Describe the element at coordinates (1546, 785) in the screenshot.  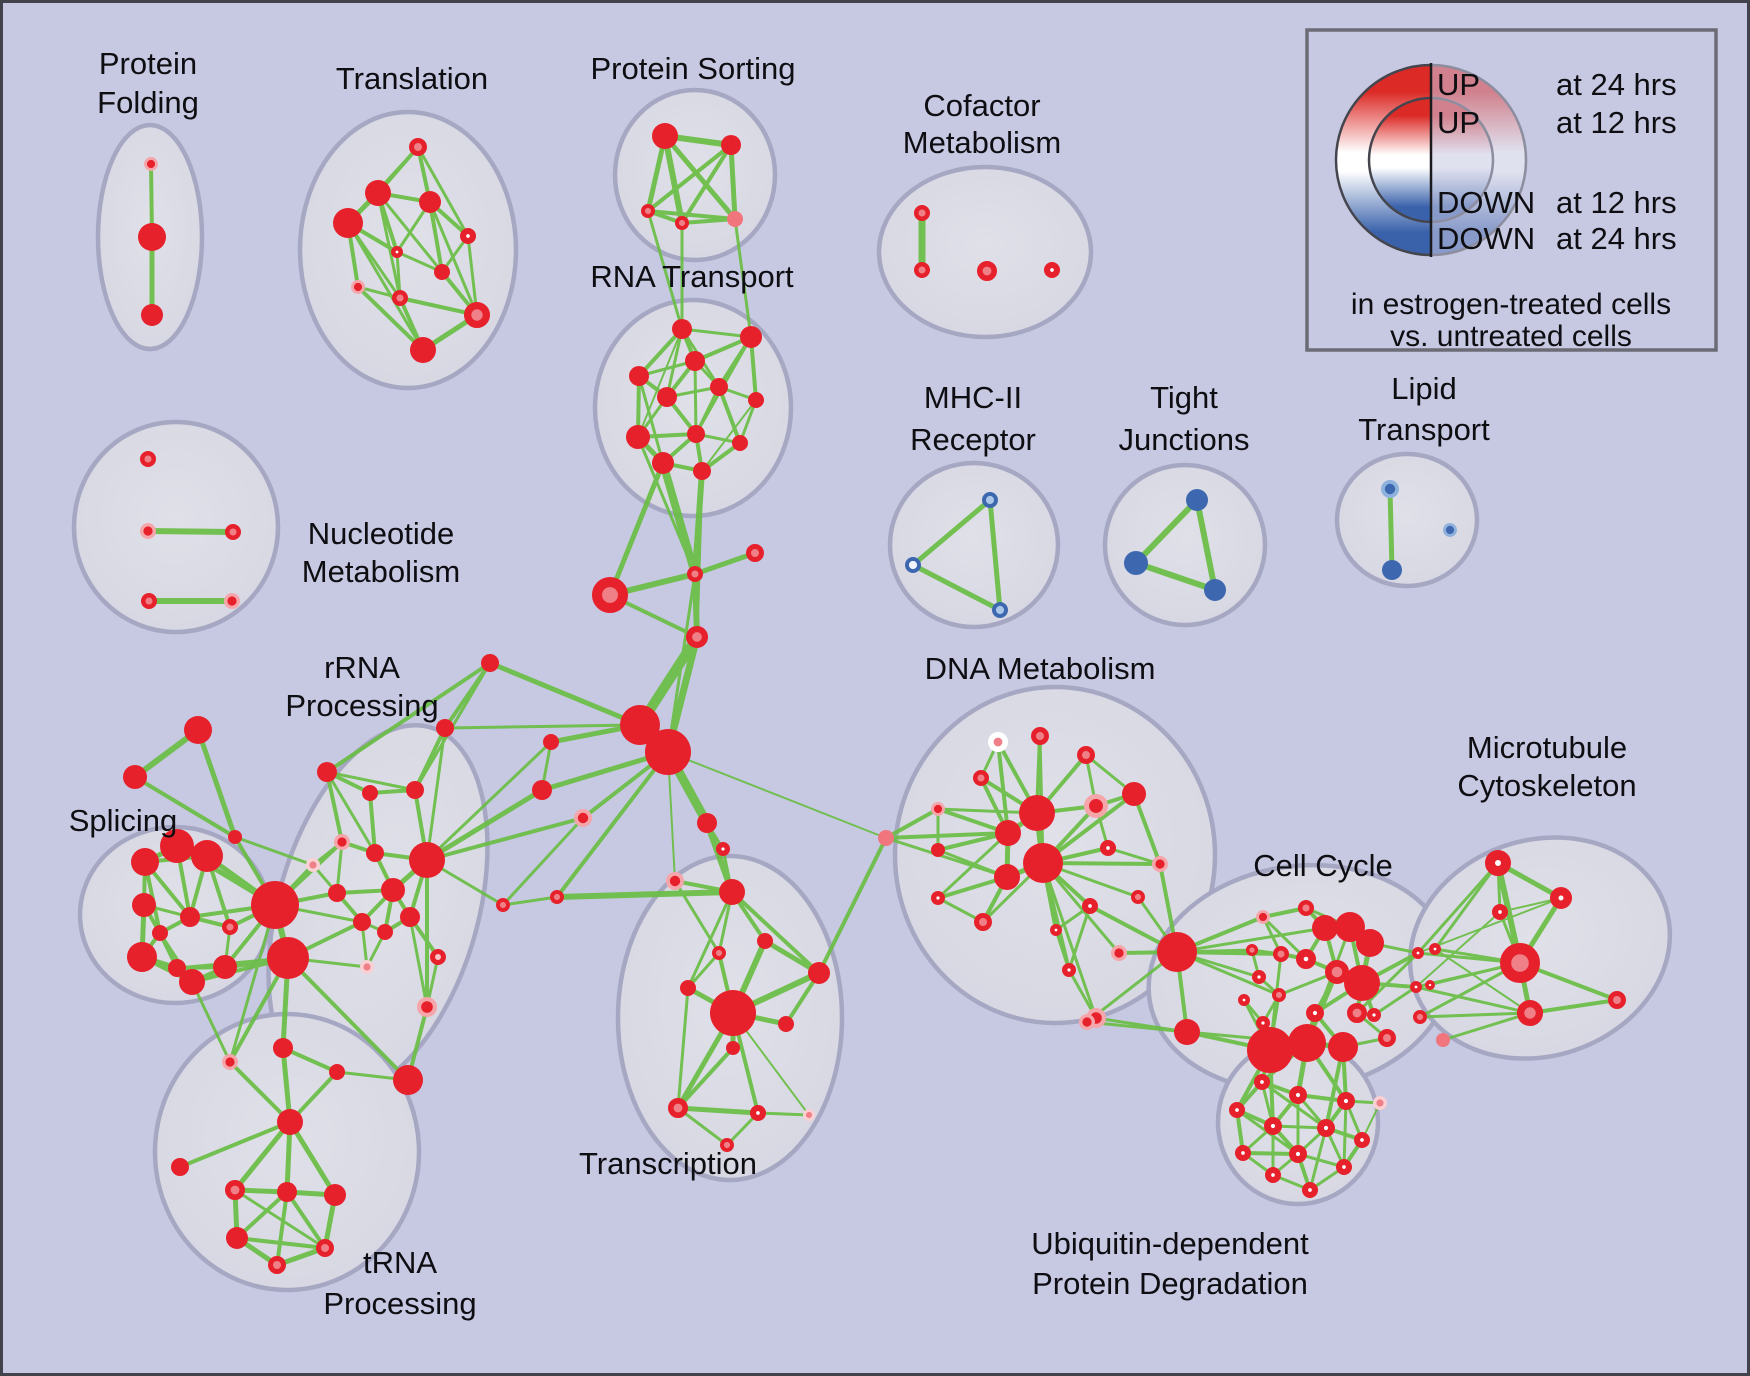
I see `cluster-label-microtubule: Cytoskeleton` at that location.